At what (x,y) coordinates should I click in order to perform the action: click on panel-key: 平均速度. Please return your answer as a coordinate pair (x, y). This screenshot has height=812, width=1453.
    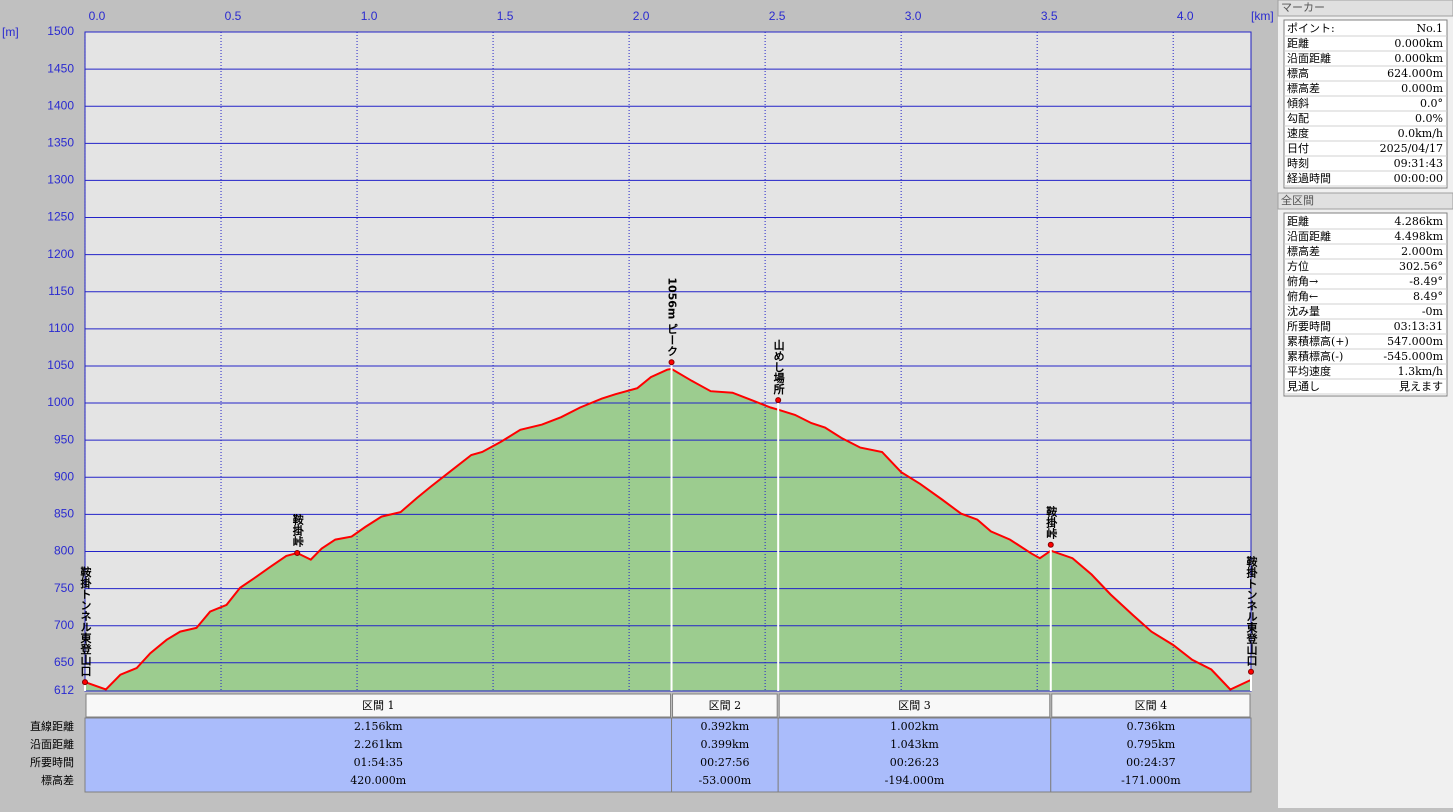
    Looking at the image, I should click on (1309, 371).